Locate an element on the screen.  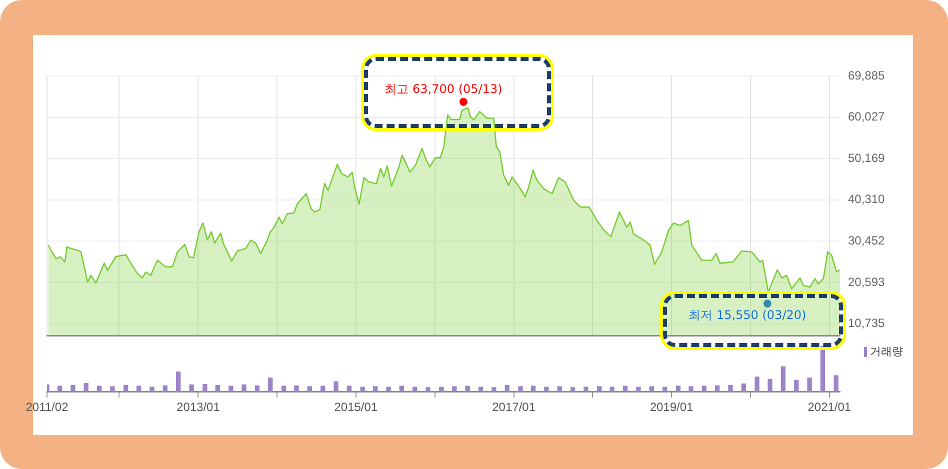
x-tick-label: 2013/01 is located at coordinates (198, 407).